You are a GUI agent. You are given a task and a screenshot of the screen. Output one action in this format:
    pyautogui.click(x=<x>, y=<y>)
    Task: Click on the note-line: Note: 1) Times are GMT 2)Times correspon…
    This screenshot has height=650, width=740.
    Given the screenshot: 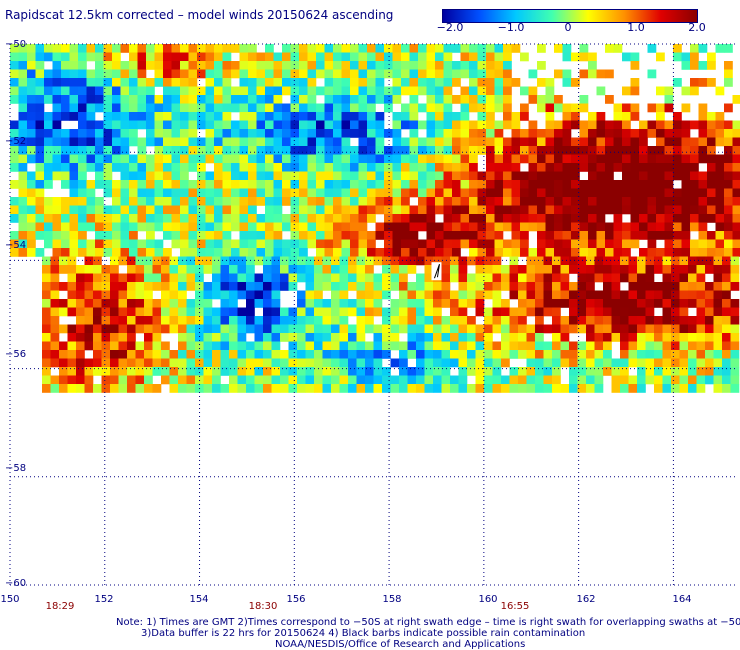 What is the action you would take?
    pyautogui.click(x=428, y=622)
    